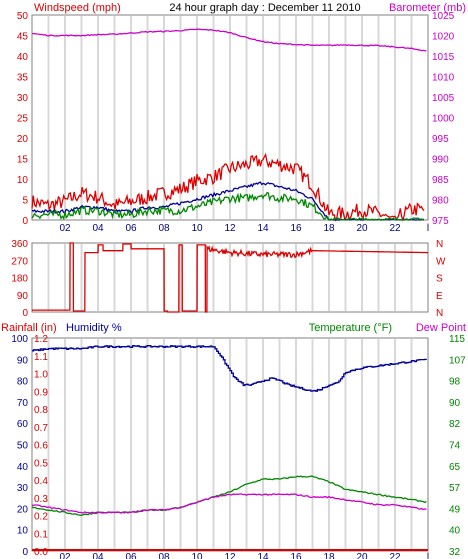  Describe the element at coordinates (440, 180) in the screenshot. I see `barometer-tick-label: 985` at that location.